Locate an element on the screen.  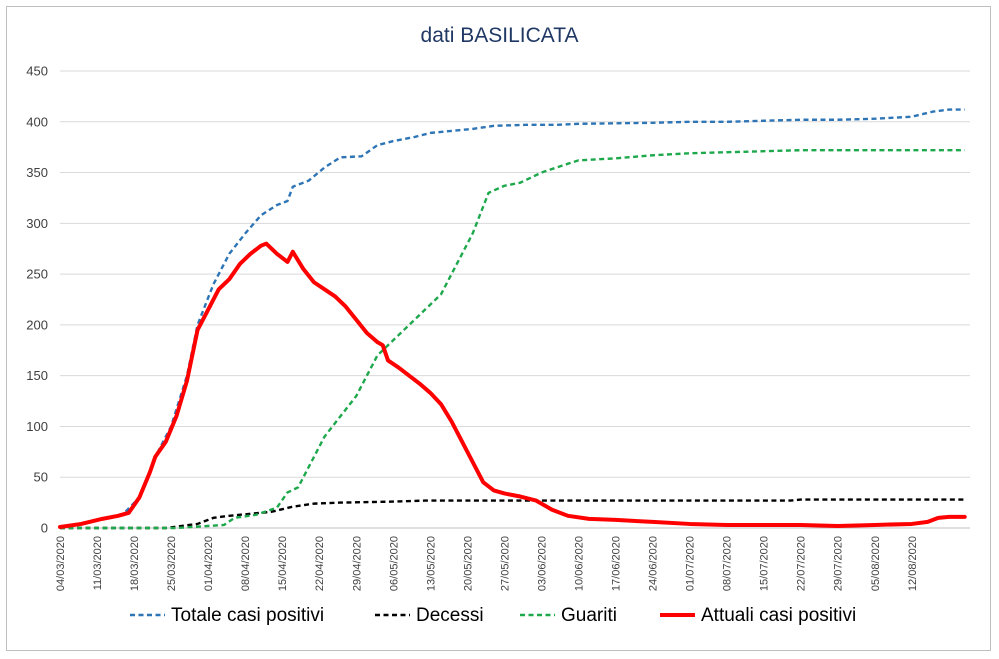
x-tick: 20/05/2020 is located at coordinates (468, 563).